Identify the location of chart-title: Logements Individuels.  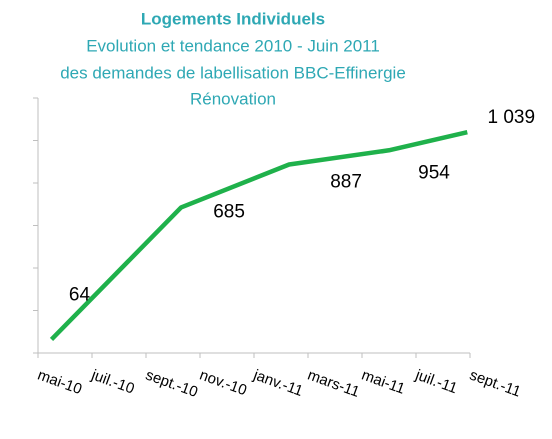
(233, 18).